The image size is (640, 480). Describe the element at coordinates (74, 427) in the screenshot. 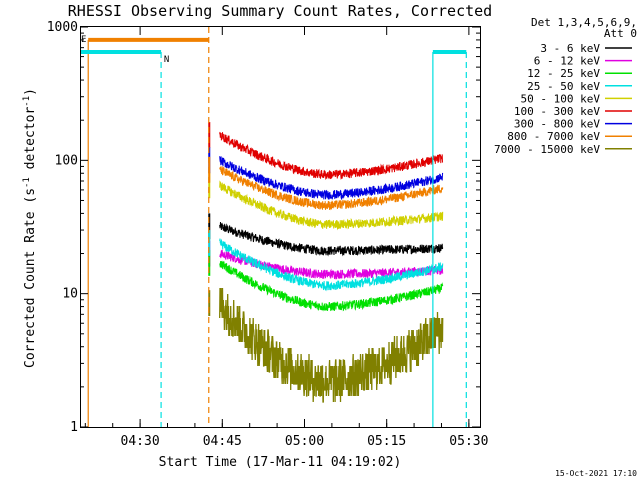

I see `y-tick-label-1: 1` at that location.